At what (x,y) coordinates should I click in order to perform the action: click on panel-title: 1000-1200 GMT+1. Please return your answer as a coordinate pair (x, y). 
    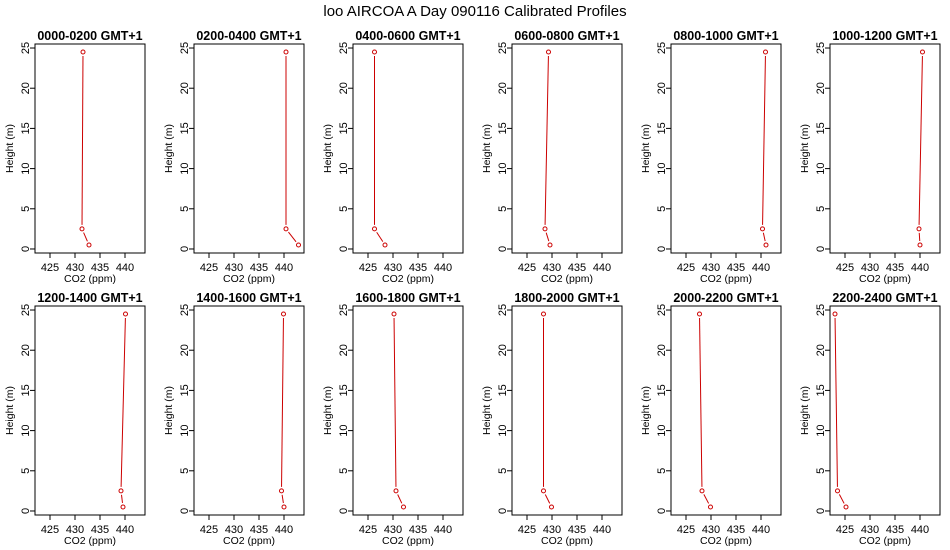
    Looking at the image, I should click on (884, 36).